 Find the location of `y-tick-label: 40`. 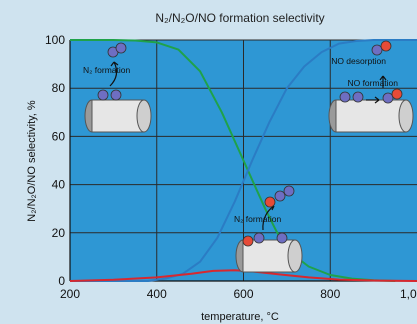

y-tick-label: 40 is located at coordinates (59, 185).